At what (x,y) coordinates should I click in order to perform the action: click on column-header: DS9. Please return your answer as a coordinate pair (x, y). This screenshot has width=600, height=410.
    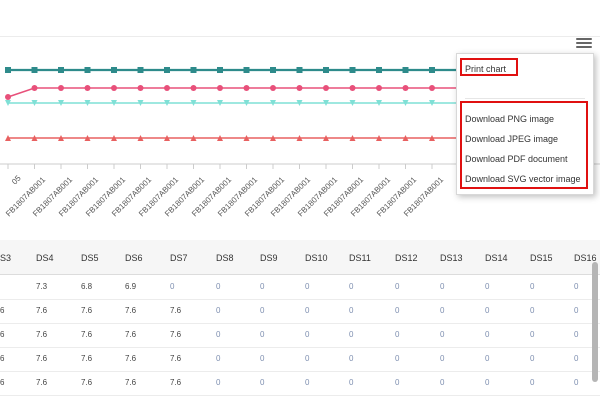
    Looking at the image, I should click on (269, 258).